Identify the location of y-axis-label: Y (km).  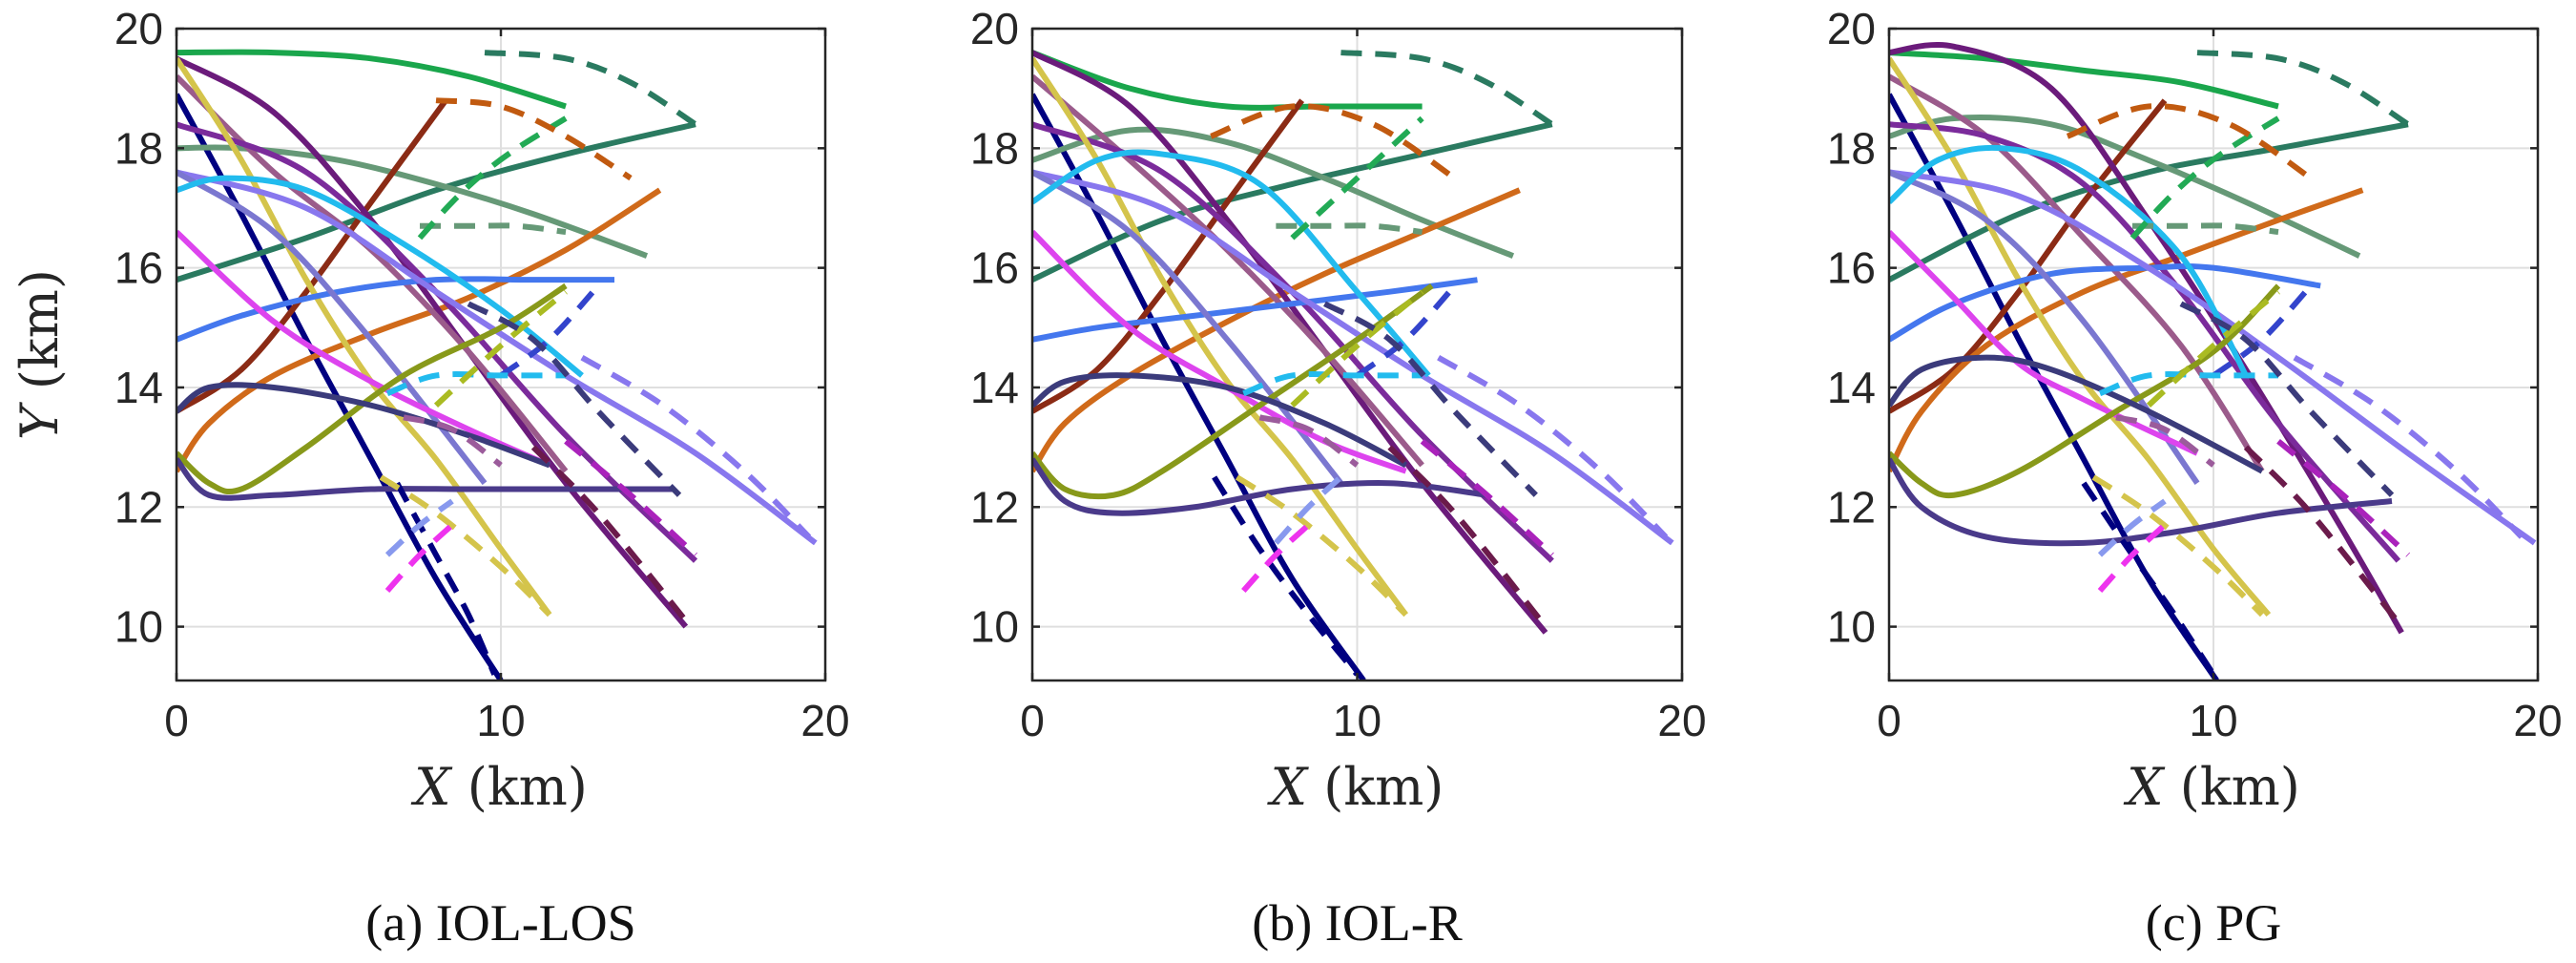
(40, 354).